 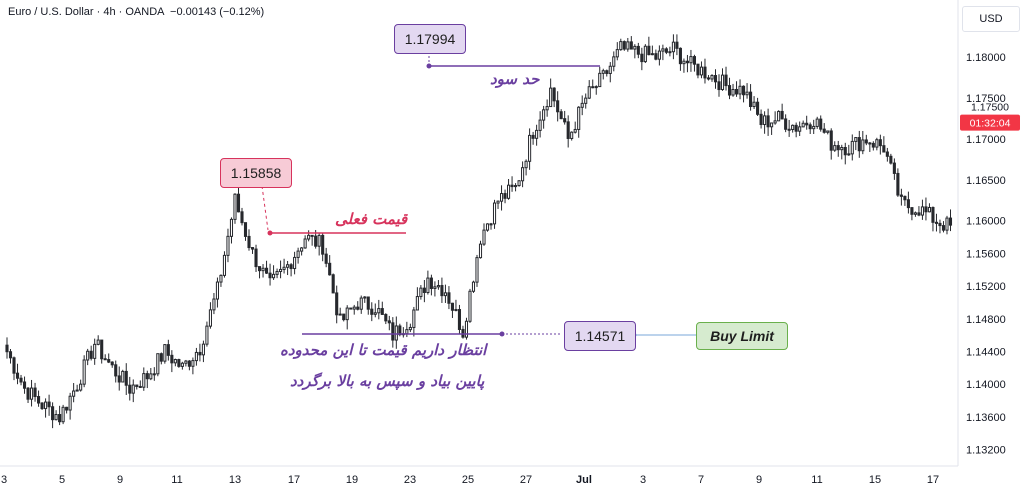 I want to click on y-tick-label: 1.17500, so click(x=986, y=99).